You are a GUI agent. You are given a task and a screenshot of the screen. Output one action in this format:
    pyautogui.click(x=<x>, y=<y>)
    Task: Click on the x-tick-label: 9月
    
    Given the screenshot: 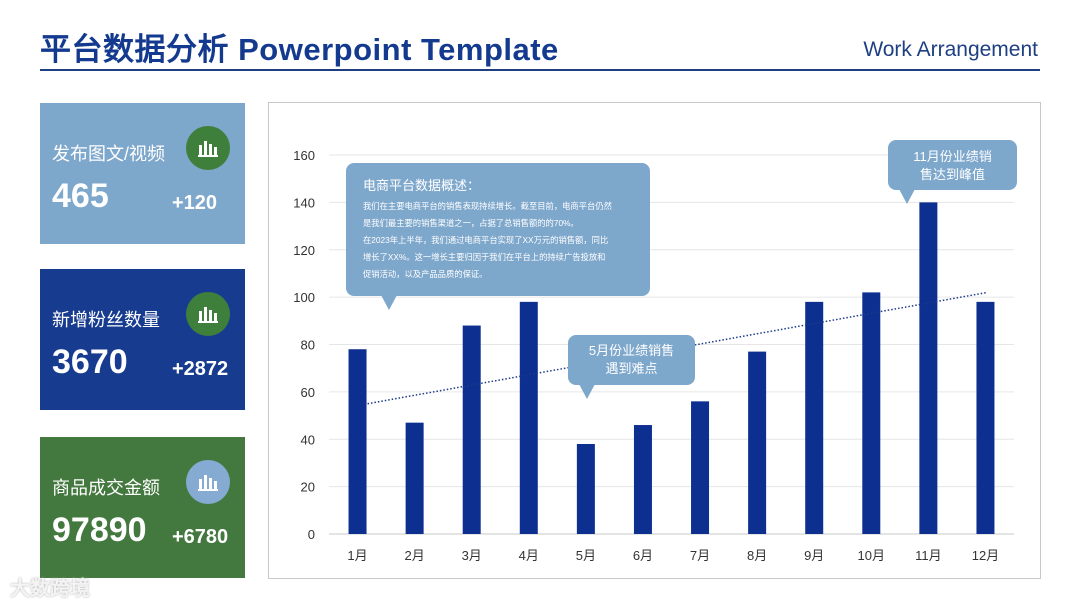 What is the action you would take?
    pyautogui.click(x=814, y=555)
    